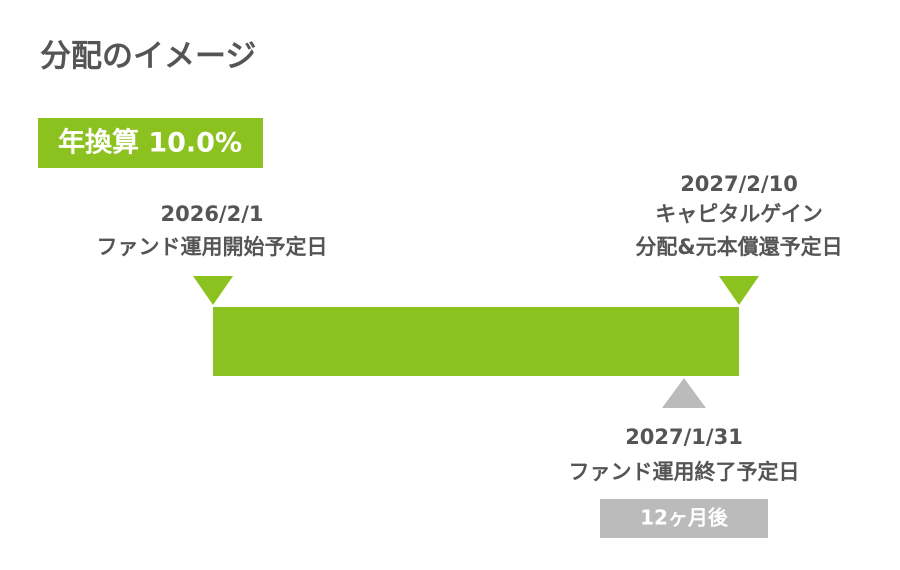  What do you see at coordinates (148, 57) in the screenshot?
I see `title: 分配のイメージ` at bounding box center [148, 57].